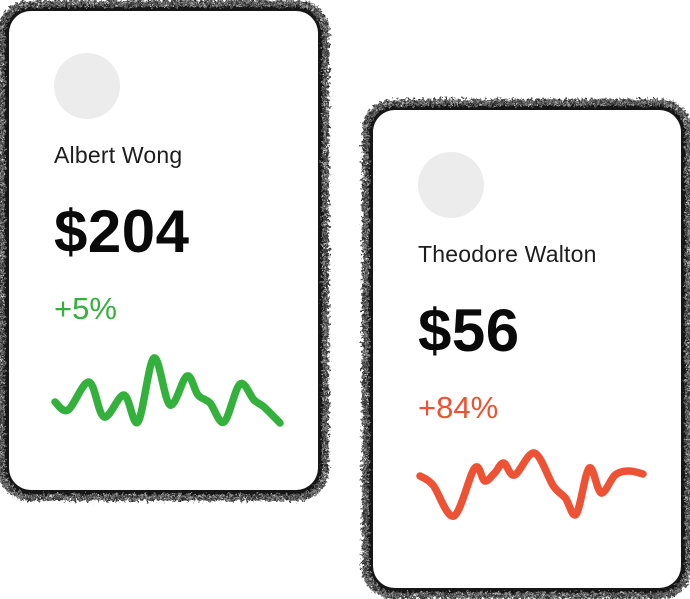 The height and width of the screenshot is (599, 690). Describe the element at coordinates (85, 308) in the screenshot. I see `change-percentage: +5%` at that location.